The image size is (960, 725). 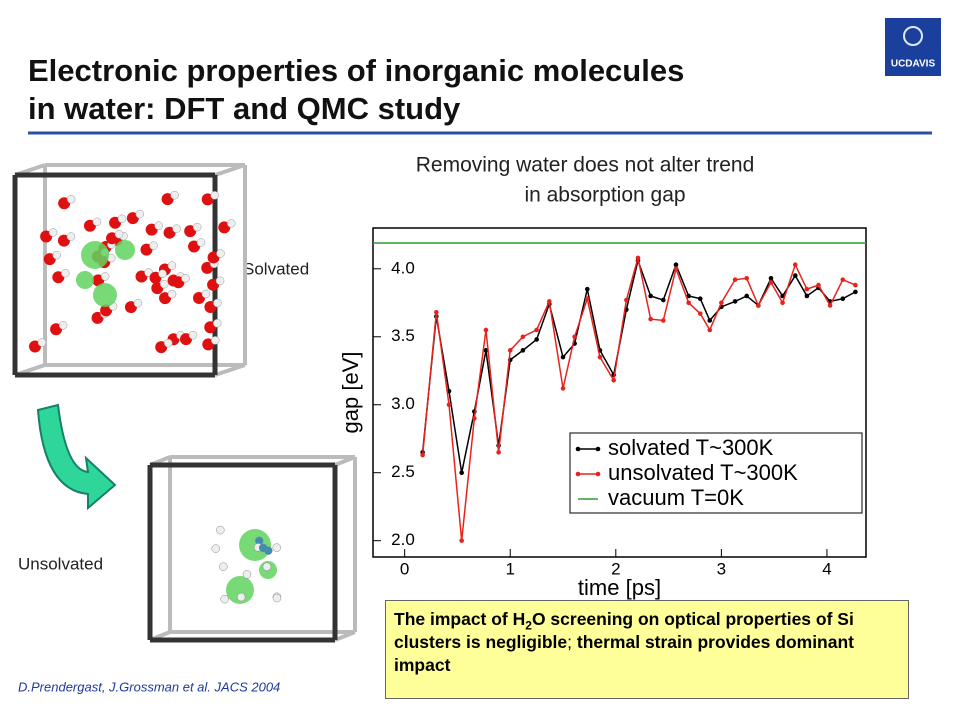 What do you see at coordinates (510, 568) in the screenshot?
I see `x-tick-label: 1` at bounding box center [510, 568].